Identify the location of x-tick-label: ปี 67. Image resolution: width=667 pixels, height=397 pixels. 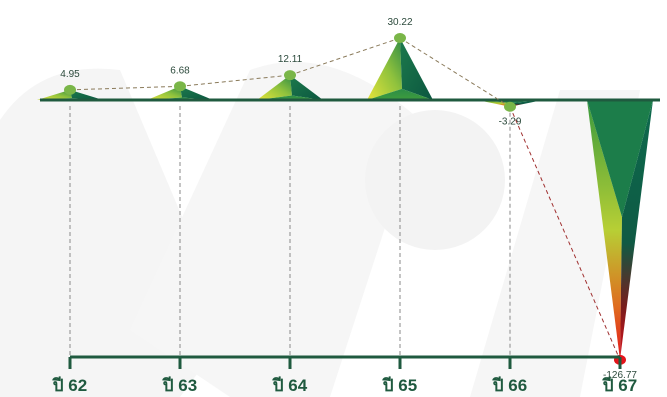
(619, 385).